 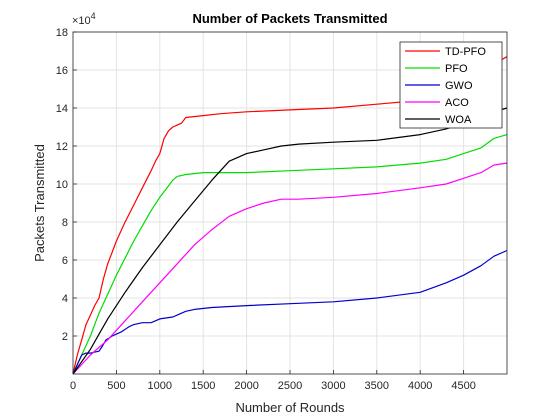 What do you see at coordinates (65, 337) in the screenshot?
I see `y-tick-label: 2` at bounding box center [65, 337].